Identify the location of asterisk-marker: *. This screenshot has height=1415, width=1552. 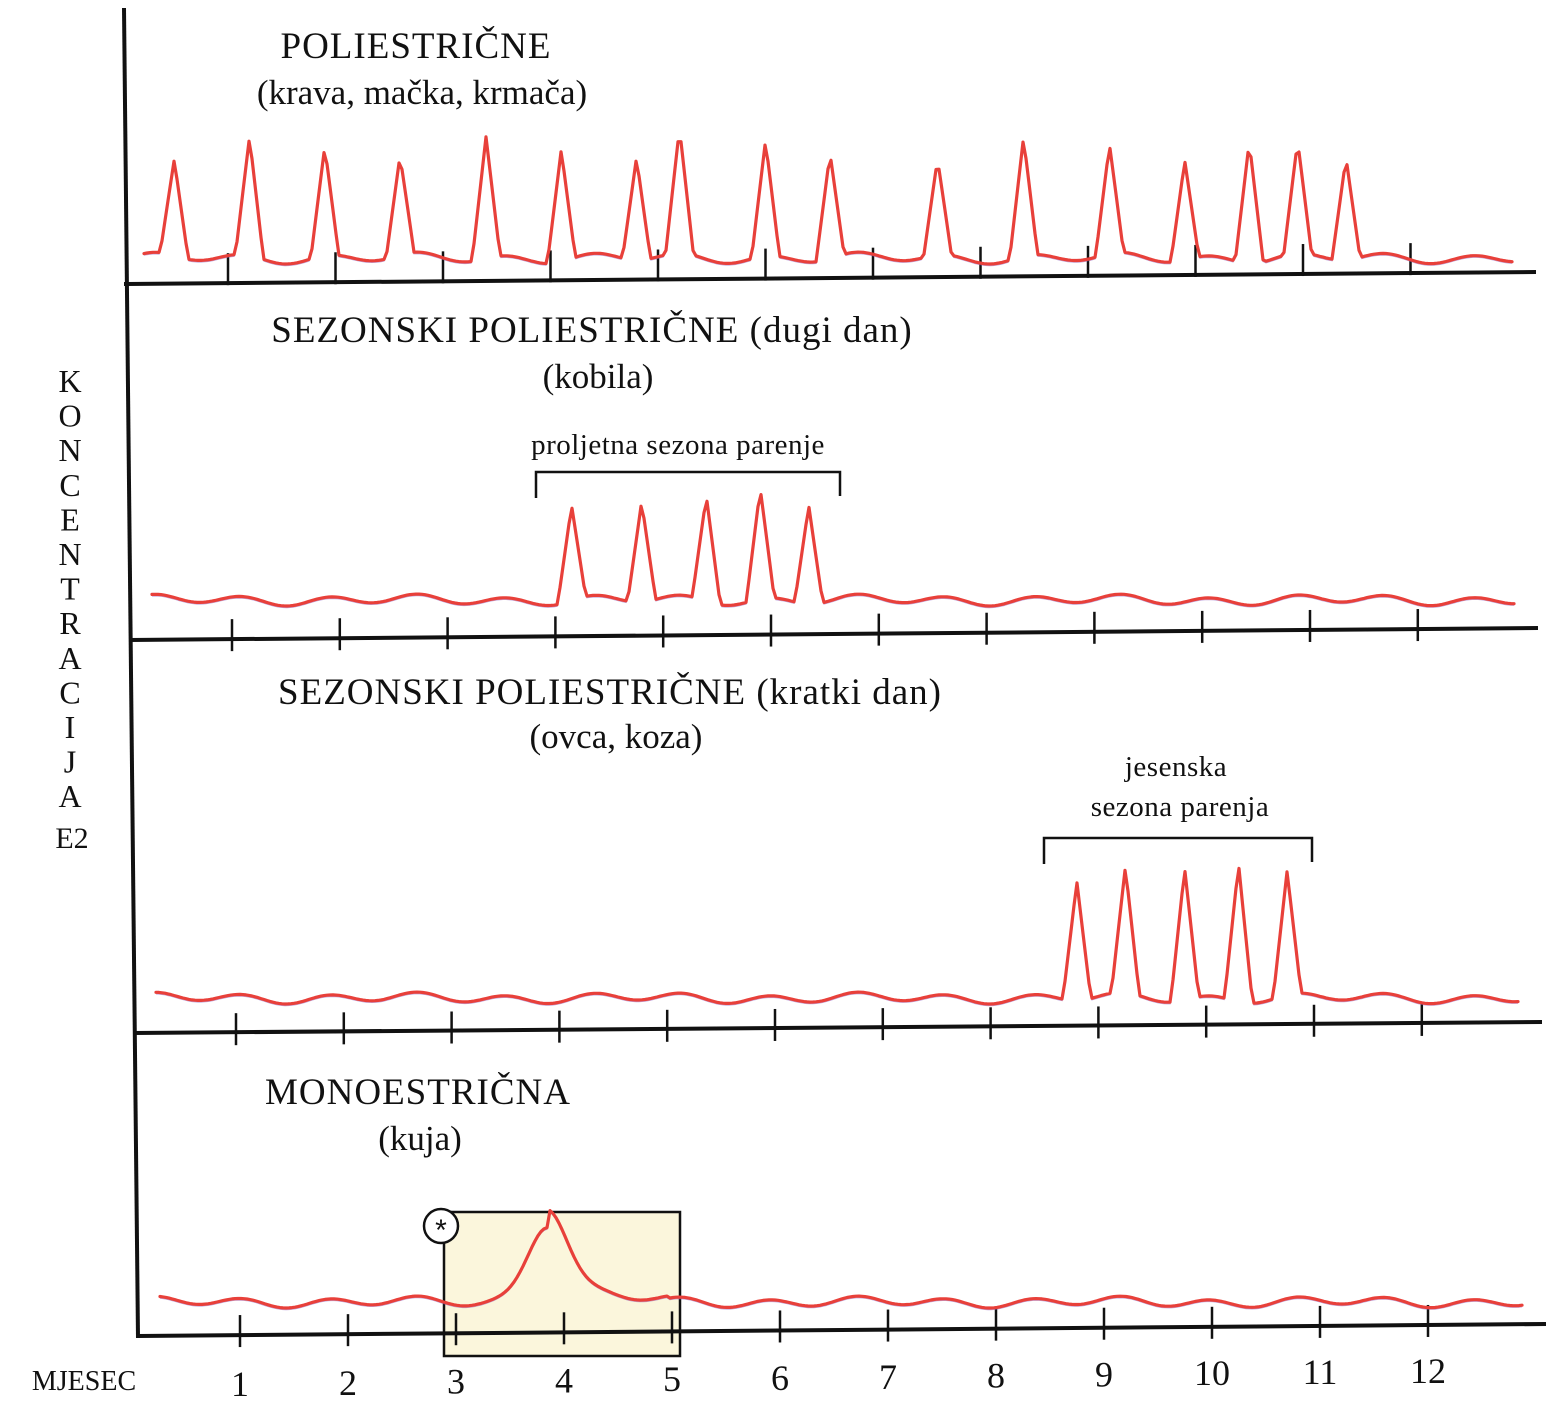
(441, 1230).